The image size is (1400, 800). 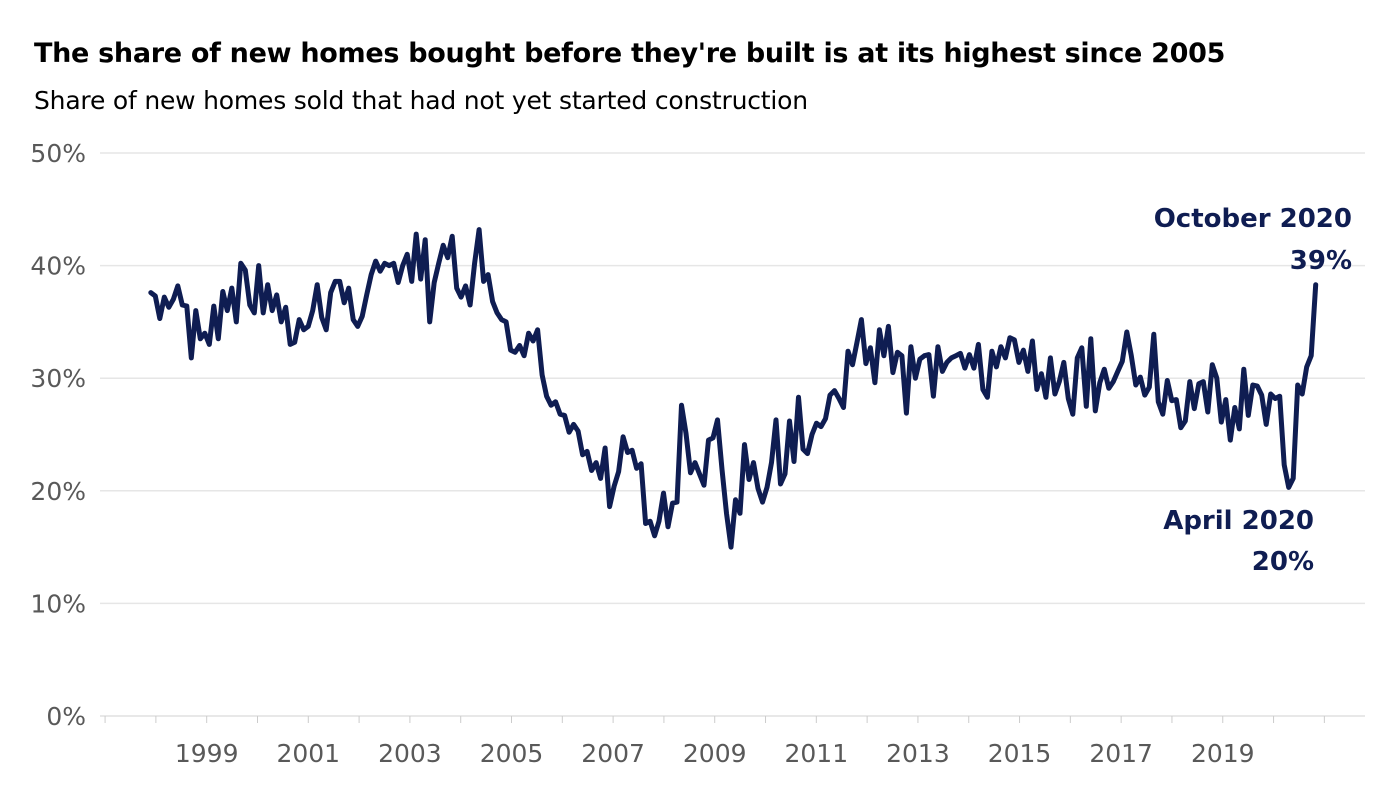 I want to click on x-tick-label: 2019, so click(x=1223, y=753).